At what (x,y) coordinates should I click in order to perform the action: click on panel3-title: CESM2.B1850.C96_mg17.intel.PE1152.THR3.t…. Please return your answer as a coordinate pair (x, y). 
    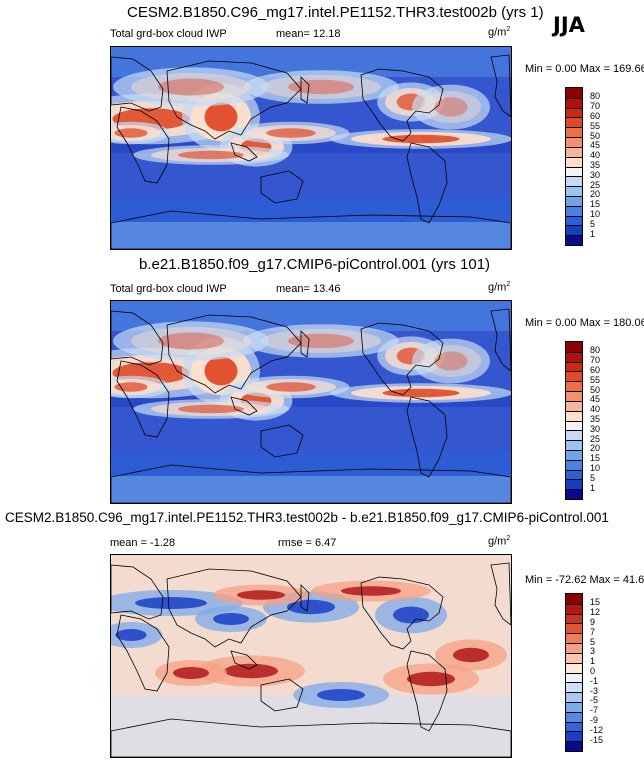
    Looking at the image, I should click on (307, 517).